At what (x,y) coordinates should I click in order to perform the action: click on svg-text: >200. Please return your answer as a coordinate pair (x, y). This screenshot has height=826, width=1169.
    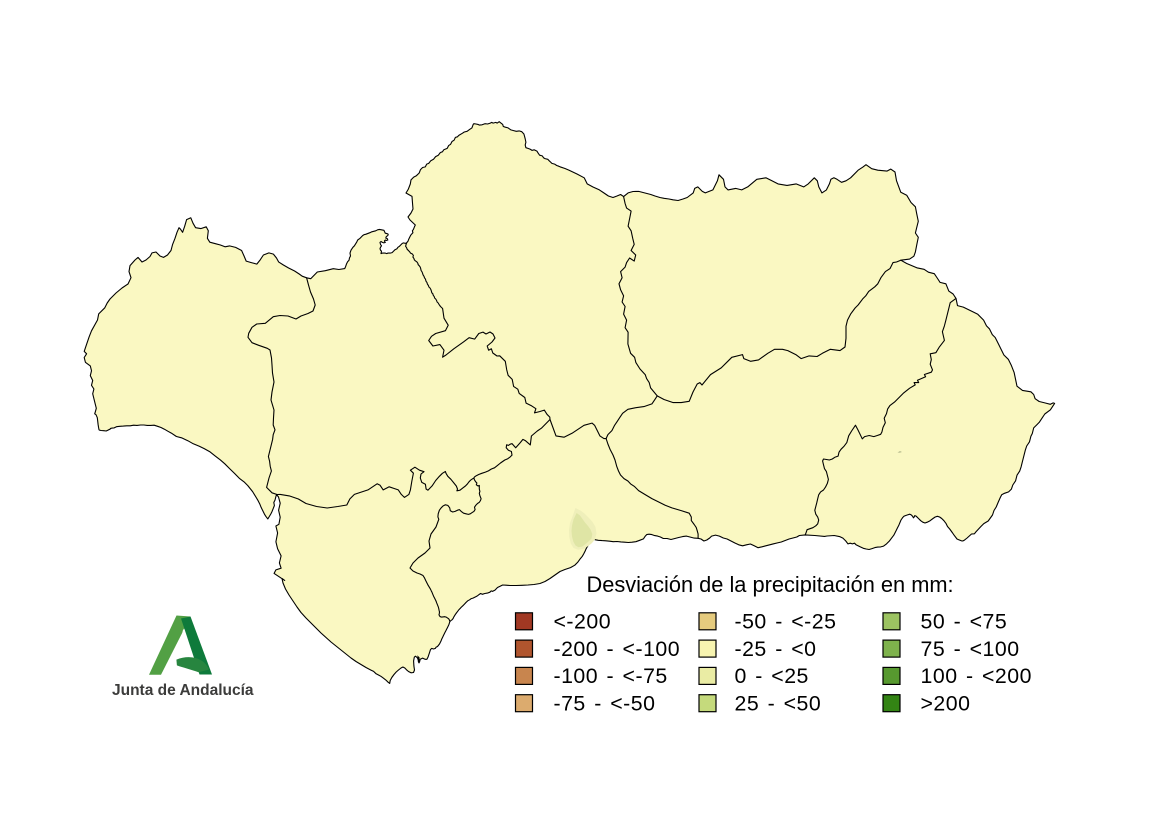
    Looking at the image, I should click on (946, 704).